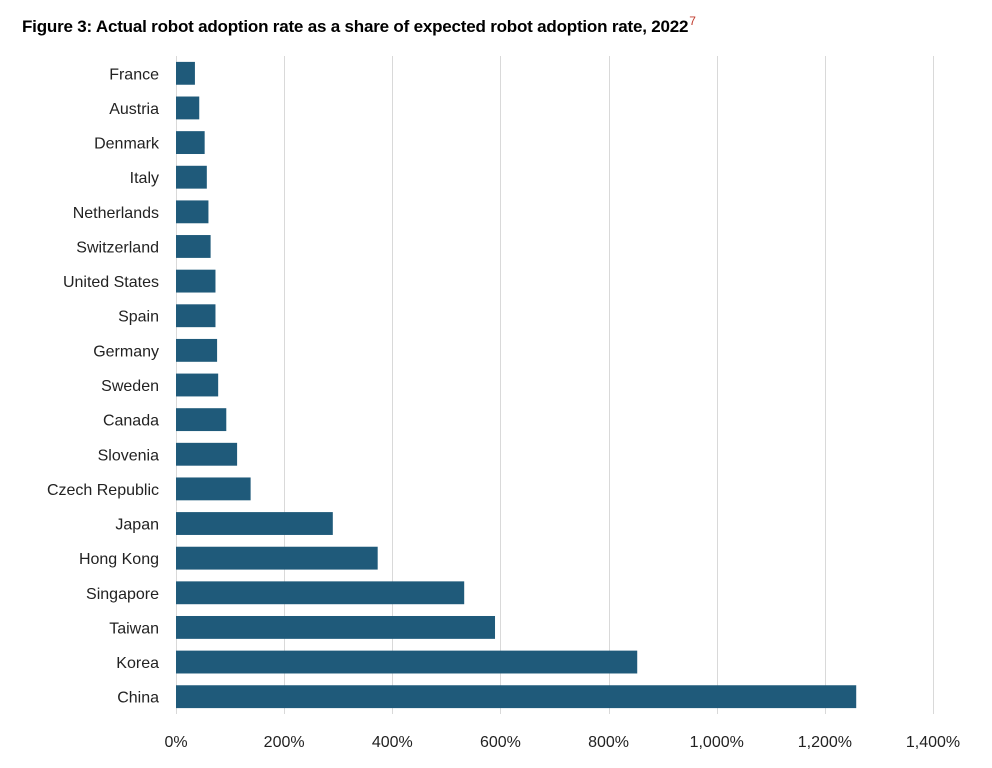  What do you see at coordinates (131, 421) in the screenshot?
I see `category-label: Canada` at bounding box center [131, 421].